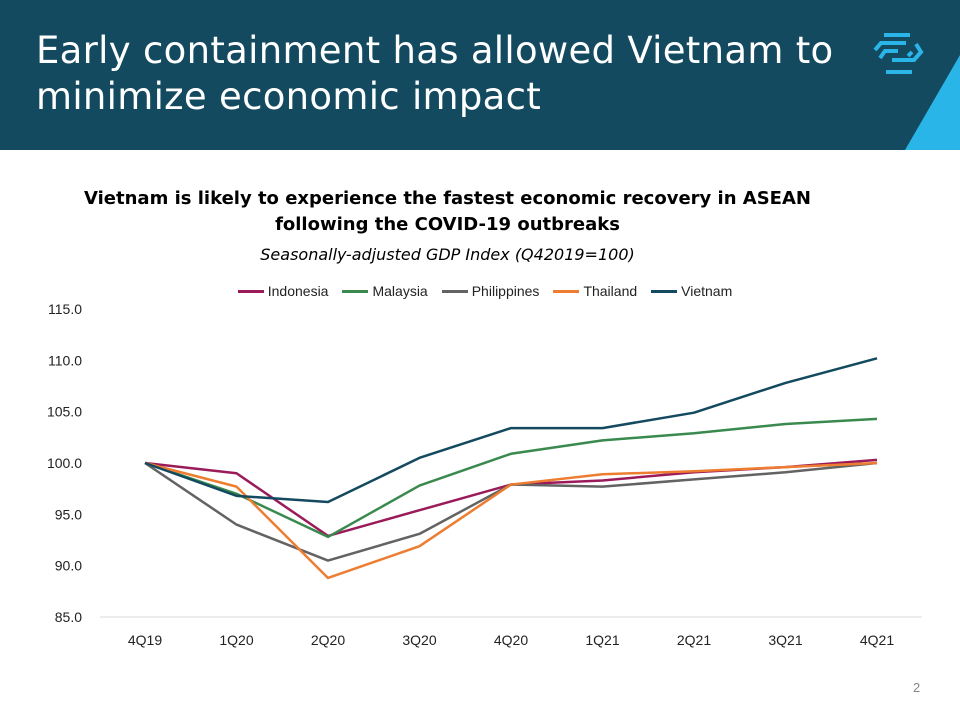  I want to click on legend-label: Vietnam, so click(707, 291).